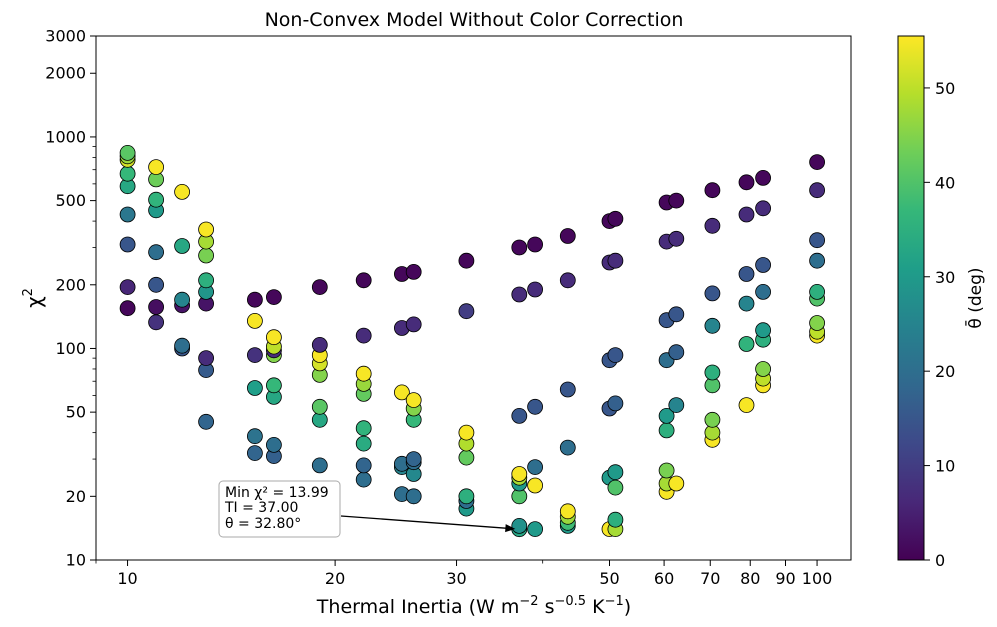 This screenshot has height=627, width=997. Describe the element at coordinates (76, 412) in the screenshot. I see `y-tick-label: 50` at that location.